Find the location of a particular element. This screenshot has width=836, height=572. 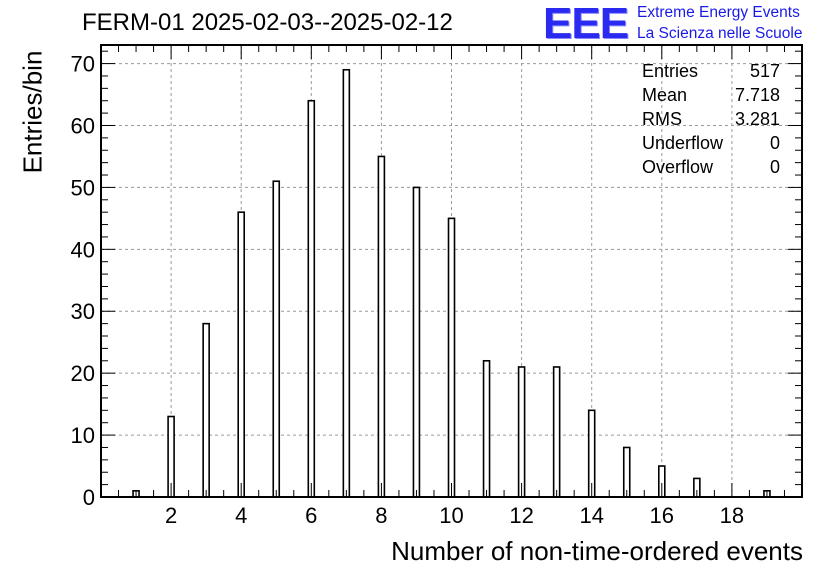

stats-row-overflow: Overflow 0 is located at coordinates (711, 167).